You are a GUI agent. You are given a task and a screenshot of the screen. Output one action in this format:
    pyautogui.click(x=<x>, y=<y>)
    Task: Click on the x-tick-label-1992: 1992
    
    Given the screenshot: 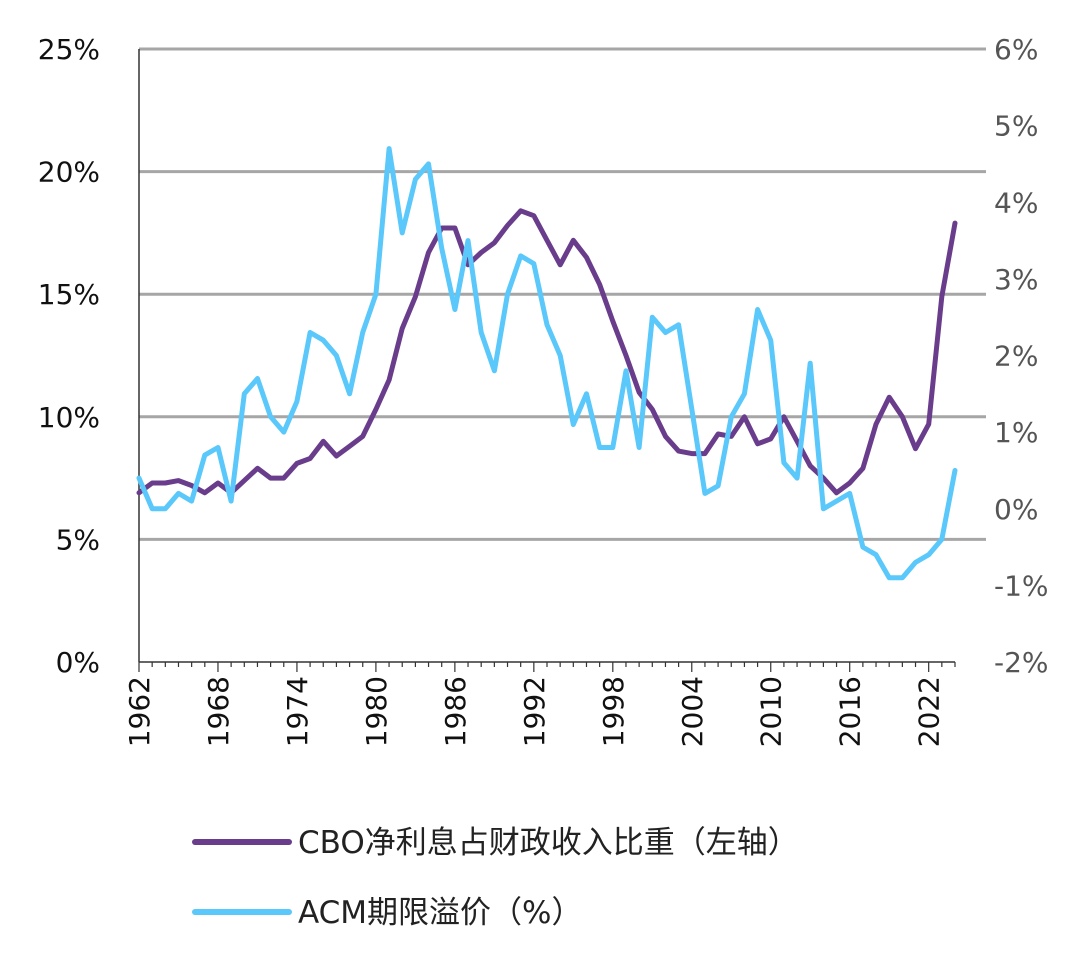 What is the action you would take?
    pyautogui.click(x=534, y=711)
    